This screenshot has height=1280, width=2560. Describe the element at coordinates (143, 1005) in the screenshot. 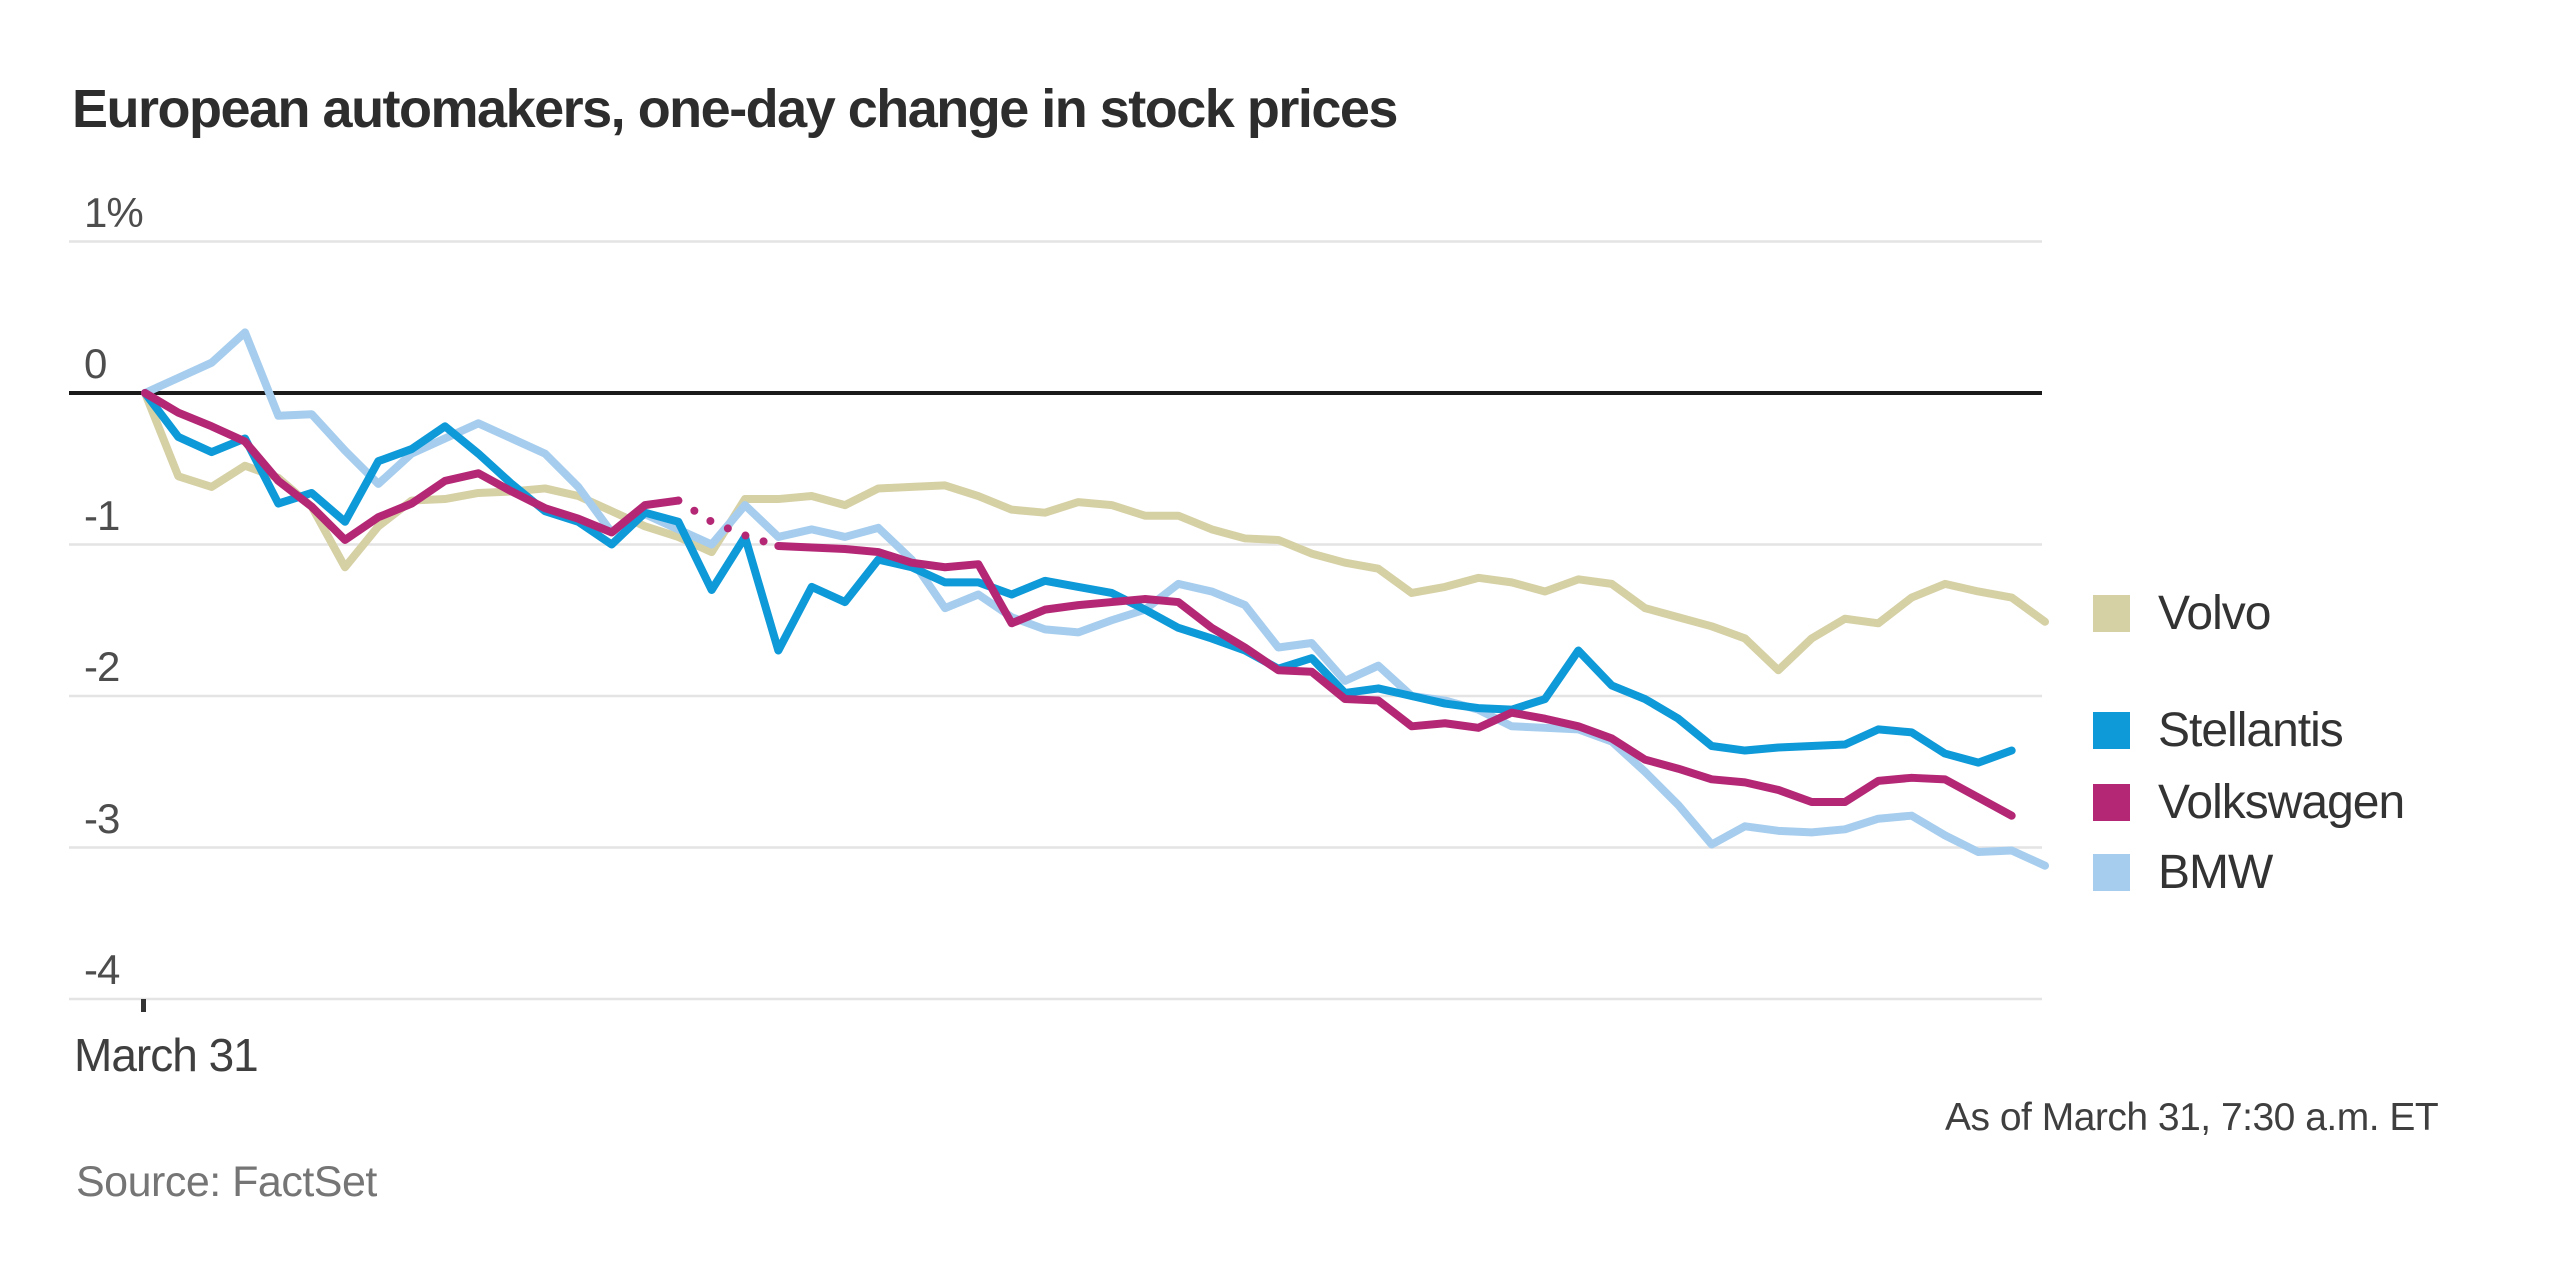

I see `x-axis-tick` at that location.